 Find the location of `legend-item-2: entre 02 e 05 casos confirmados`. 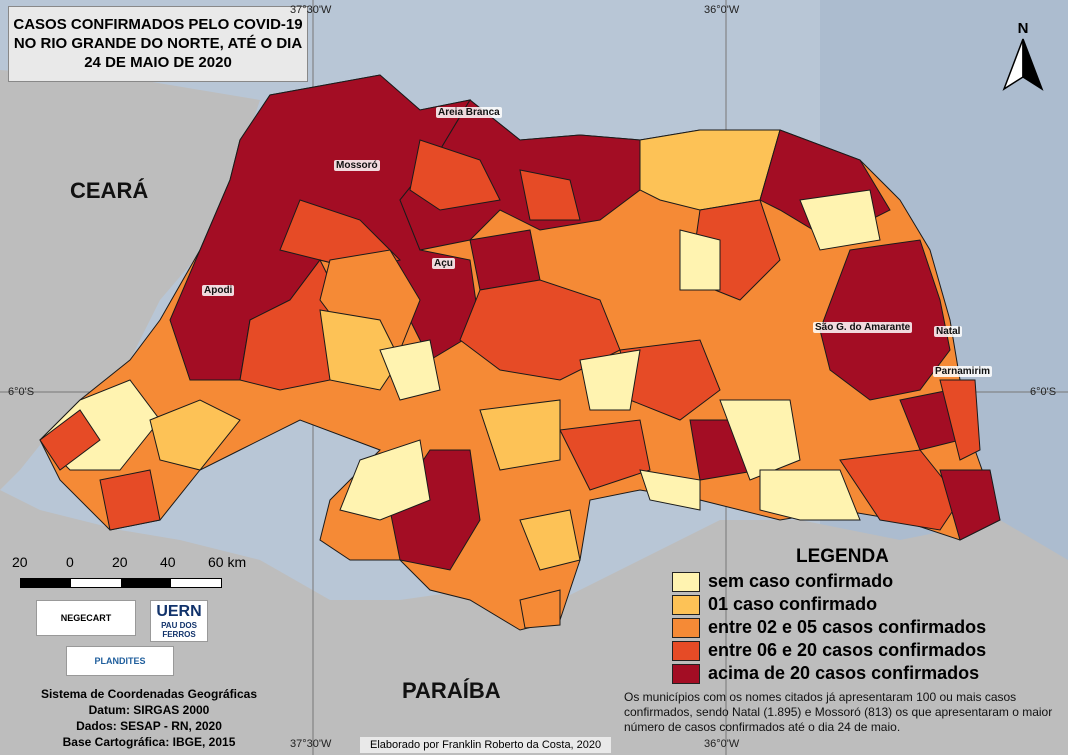

legend-item-2: entre 02 e 05 casos confirmados is located at coordinates (829, 627).